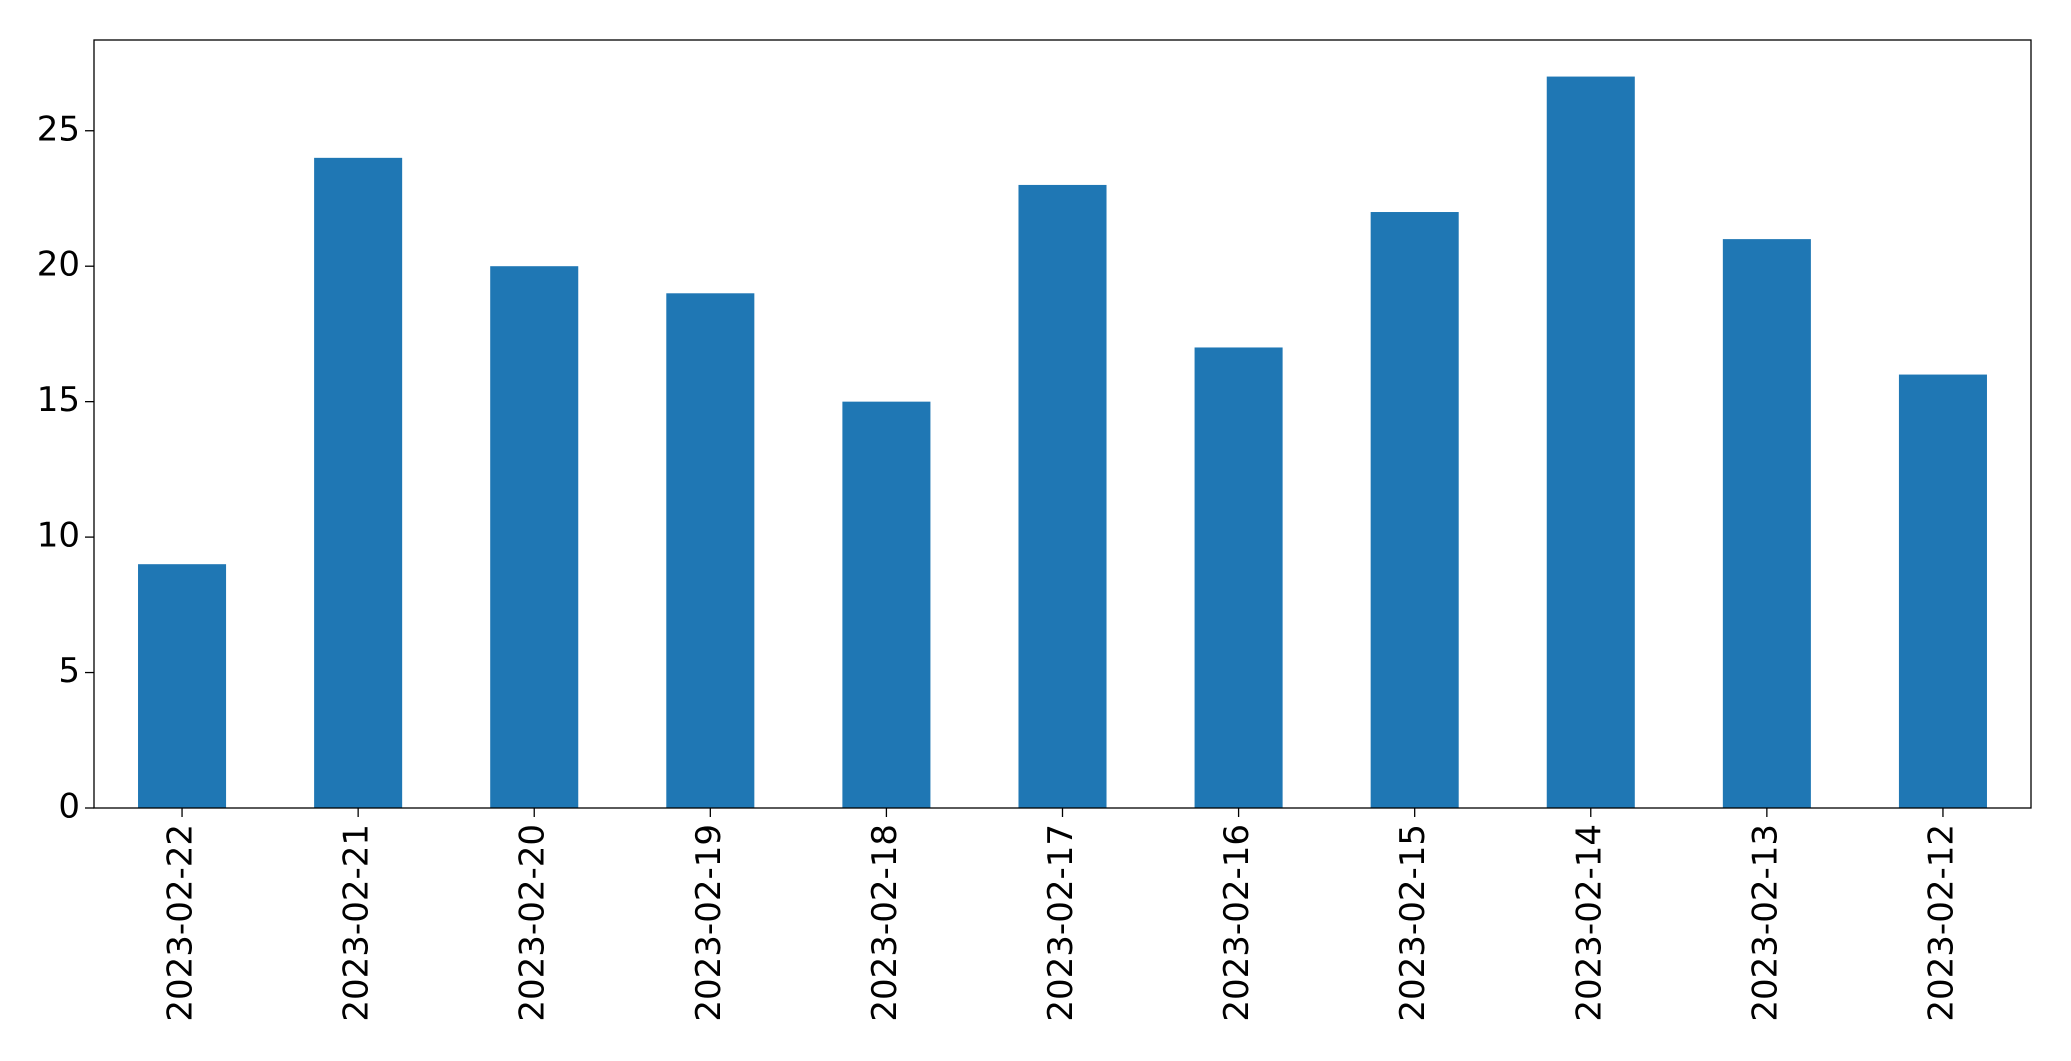 This screenshot has height=1061, width=2071. What do you see at coordinates (709, 923) in the screenshot?
I see `x-tick-label: 2023-02-19` at bounding box center [709, 923].